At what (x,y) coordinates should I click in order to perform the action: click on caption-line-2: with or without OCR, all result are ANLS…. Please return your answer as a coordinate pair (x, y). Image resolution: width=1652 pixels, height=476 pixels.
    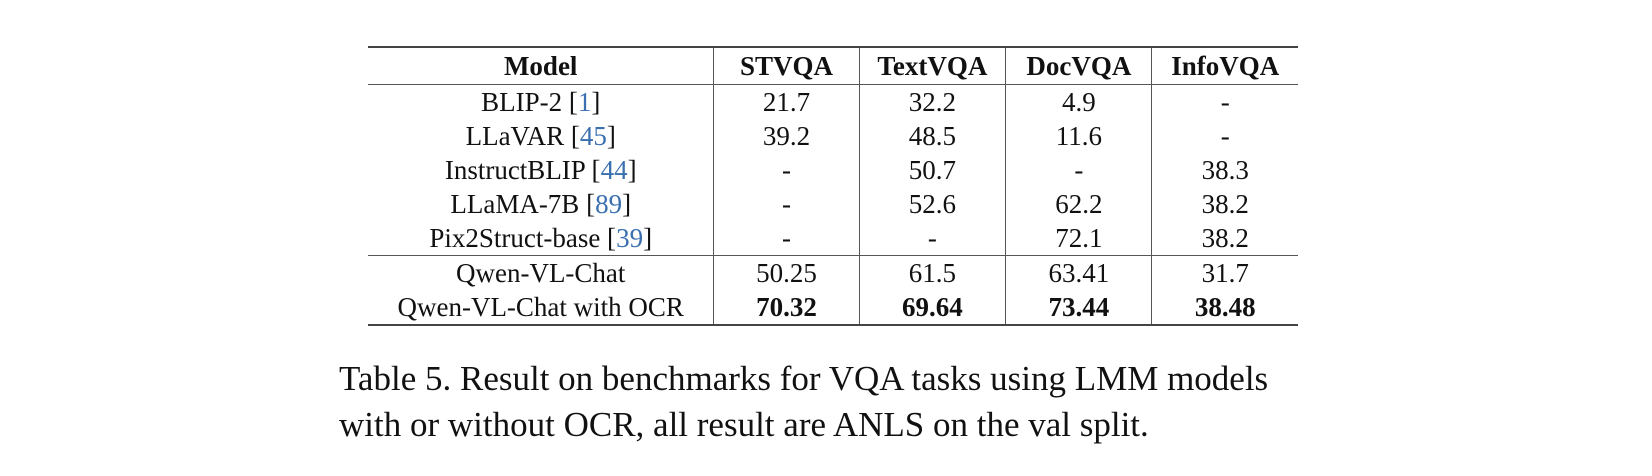
    Looking at the image, I should click on (744, 424).